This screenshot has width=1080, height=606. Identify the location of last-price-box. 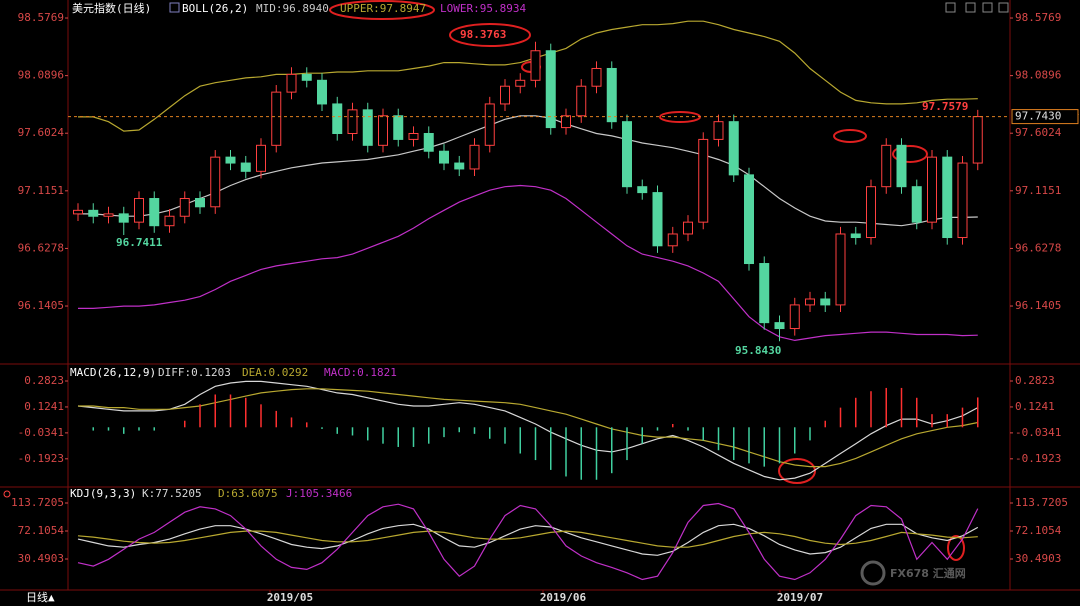
(1045, 117).